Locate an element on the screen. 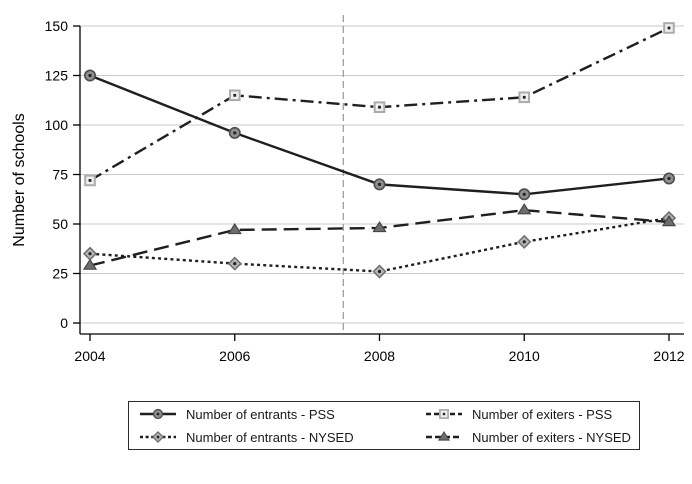 This screenshot has width=692, height=484. svg-text: 125 is located at coordinates (57, 76).